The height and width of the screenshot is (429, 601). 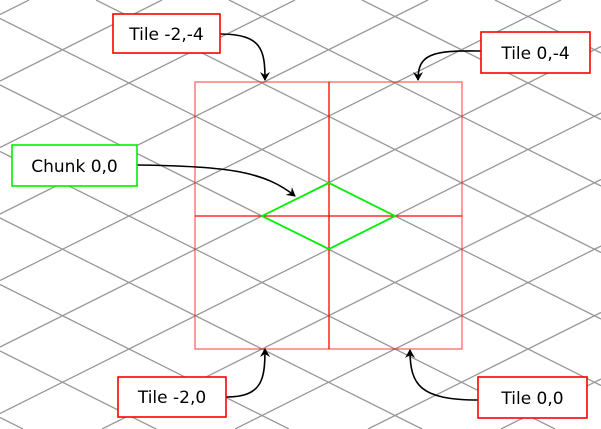 I want to click on chunk-diamond, so click(x=328, y=216).